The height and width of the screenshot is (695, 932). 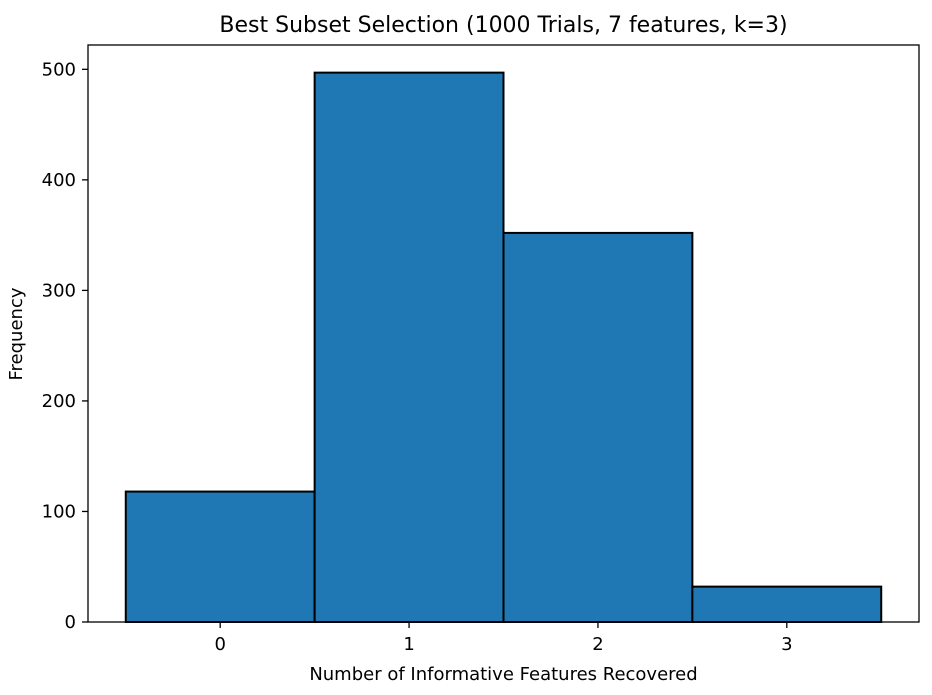 I want to click on y-tick-label-400: 400, so click(x=59, y=180).